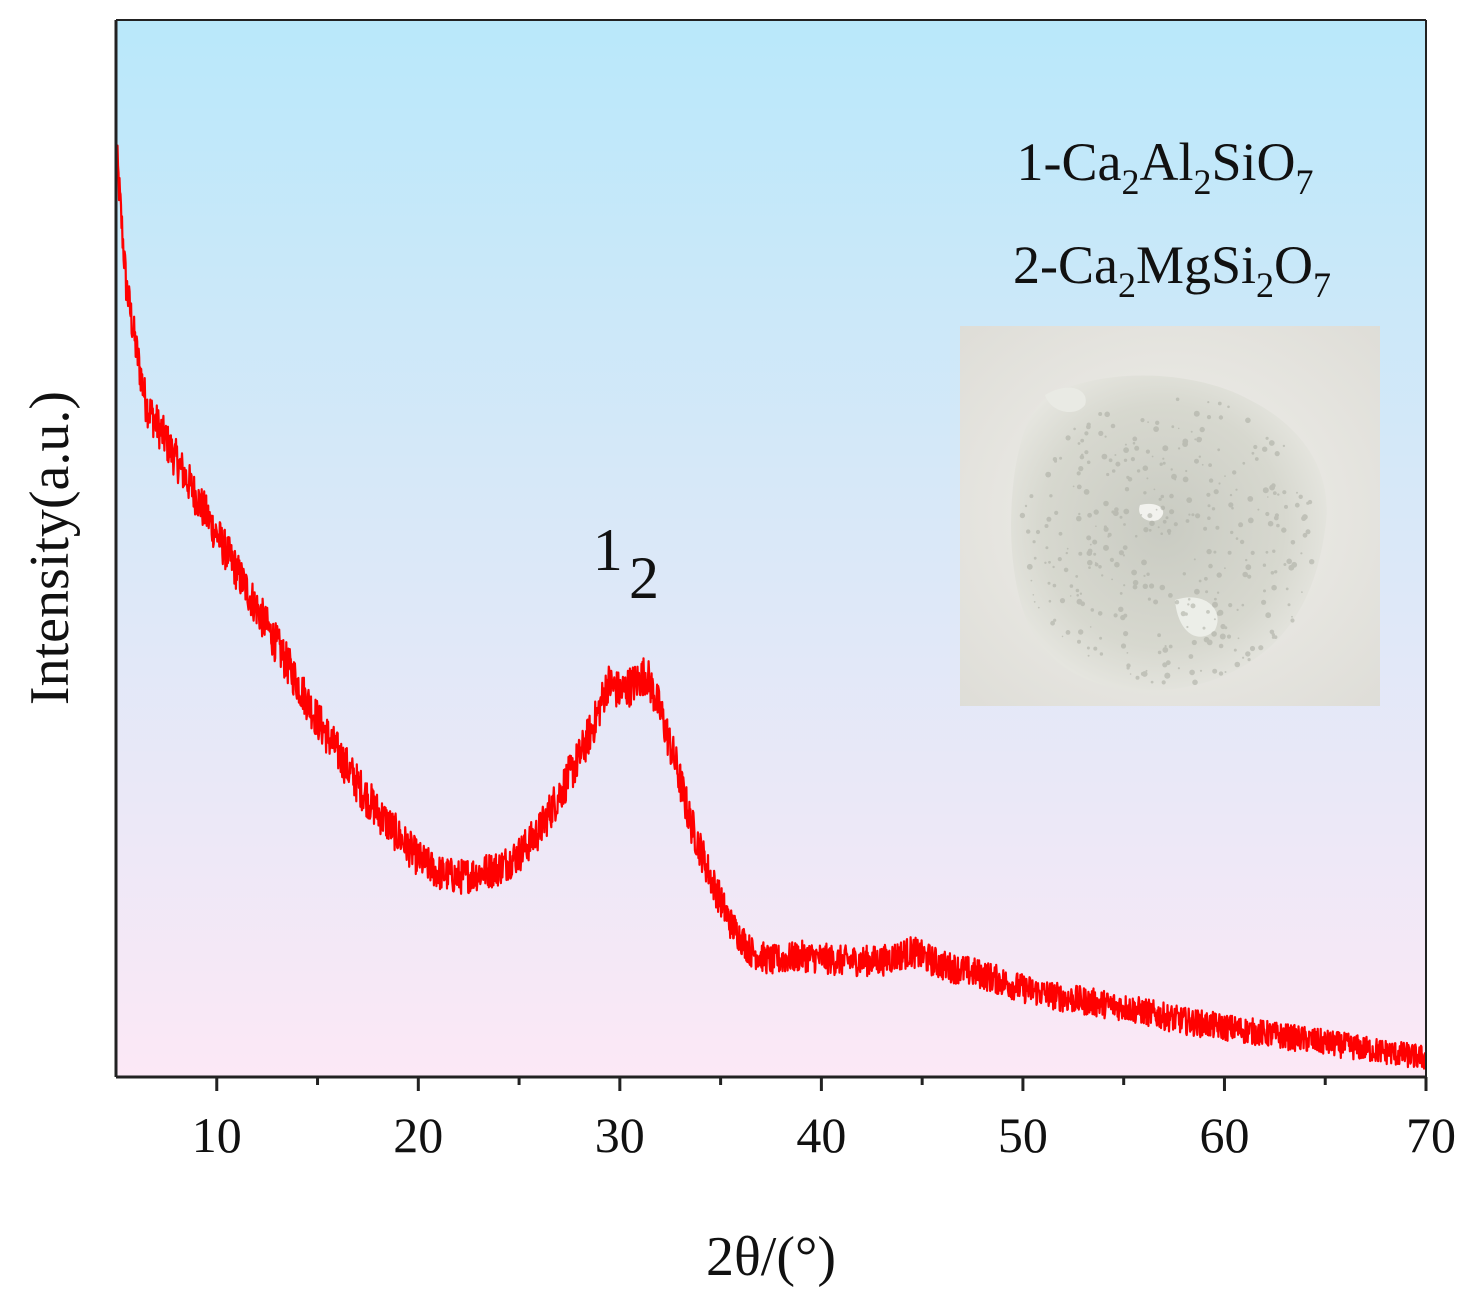 The width and height of the screenshot is (1477, 1308). I want to click on legend: 1-Ca2Al2SiO7 2-Ca2MgSi2O7, so click(1172, 218).